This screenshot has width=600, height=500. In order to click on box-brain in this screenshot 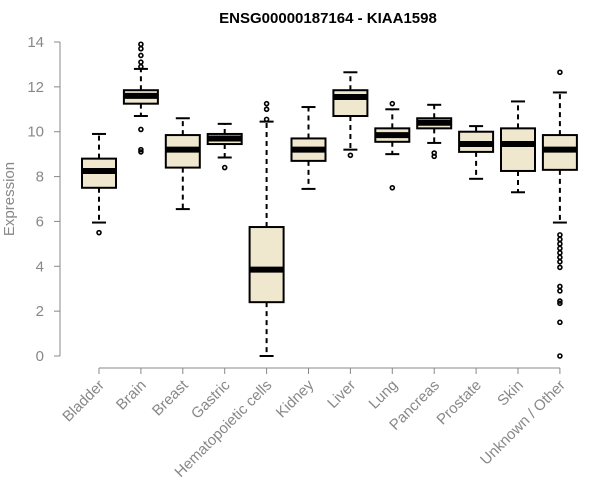, I will do `click(140, 98)`.